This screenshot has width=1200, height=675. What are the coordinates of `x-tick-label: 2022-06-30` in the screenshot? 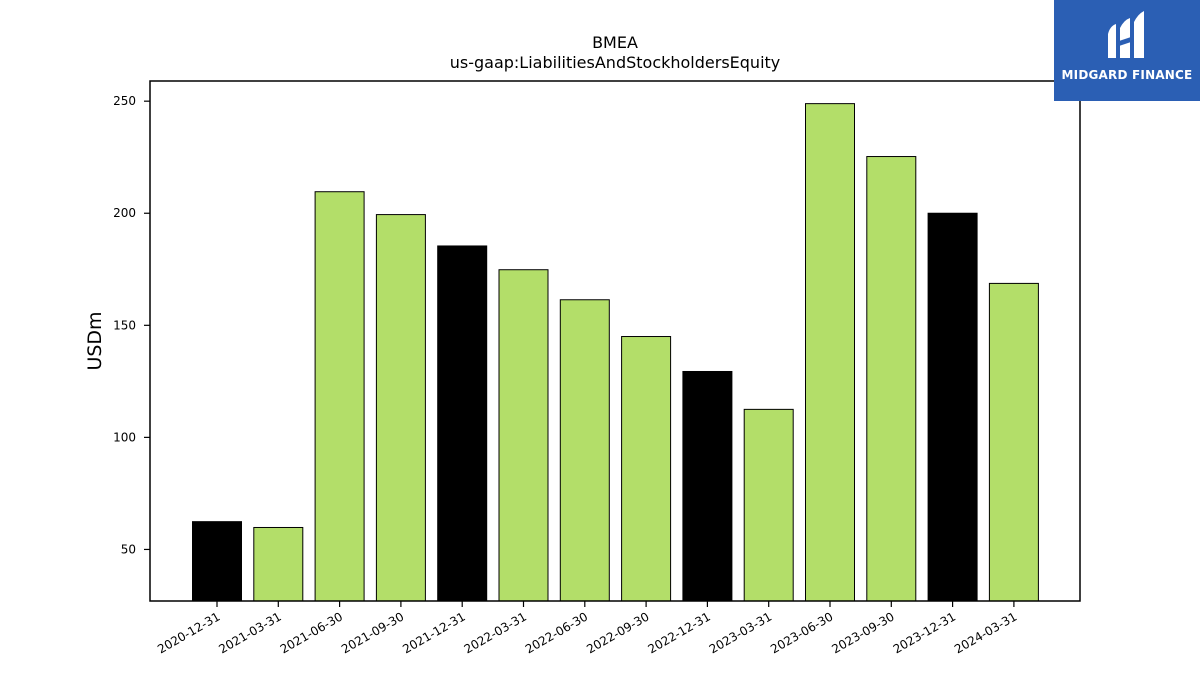 It's located at (556, 632).